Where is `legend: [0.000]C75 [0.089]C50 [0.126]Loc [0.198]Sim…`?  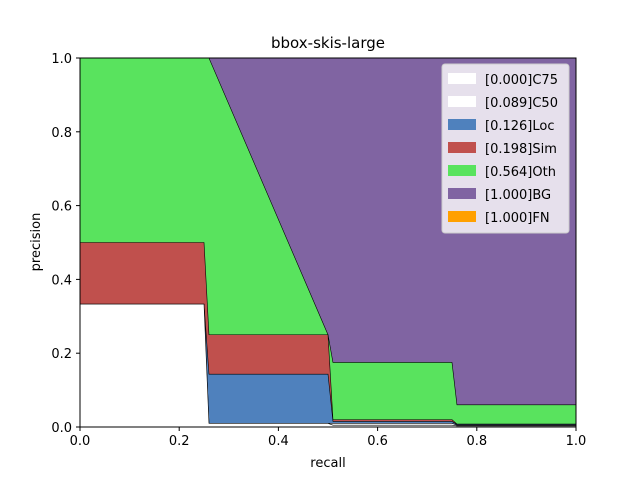
legend: [0.000]C75 [0.089]C50 [0.126]Loc [0.198]Sim… is located at coordinates (505, 148).